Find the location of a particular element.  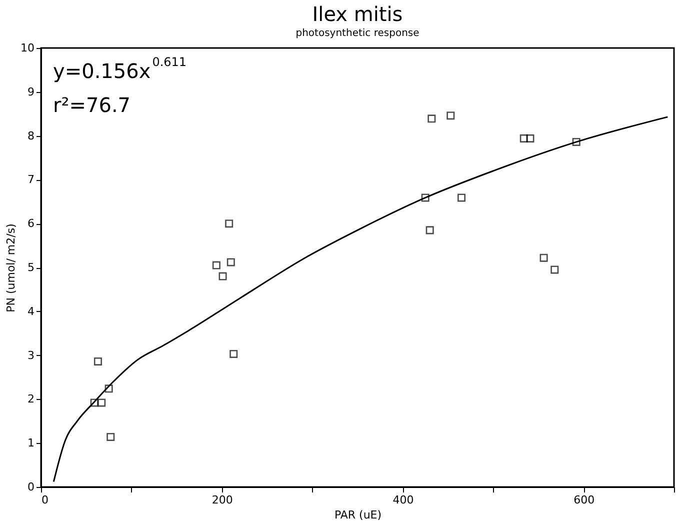

y-axis-title: PN (umol/ m2/s) is located at coordinates (11, 268).